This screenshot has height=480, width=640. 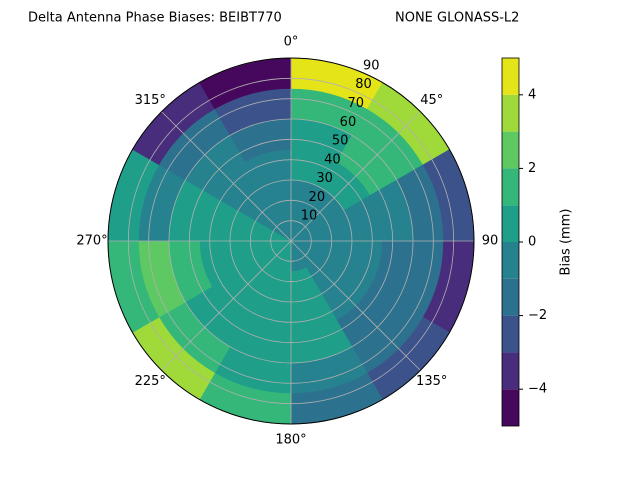 I want to click on theta-tick-label: 315°, so click(x=150, y=100).